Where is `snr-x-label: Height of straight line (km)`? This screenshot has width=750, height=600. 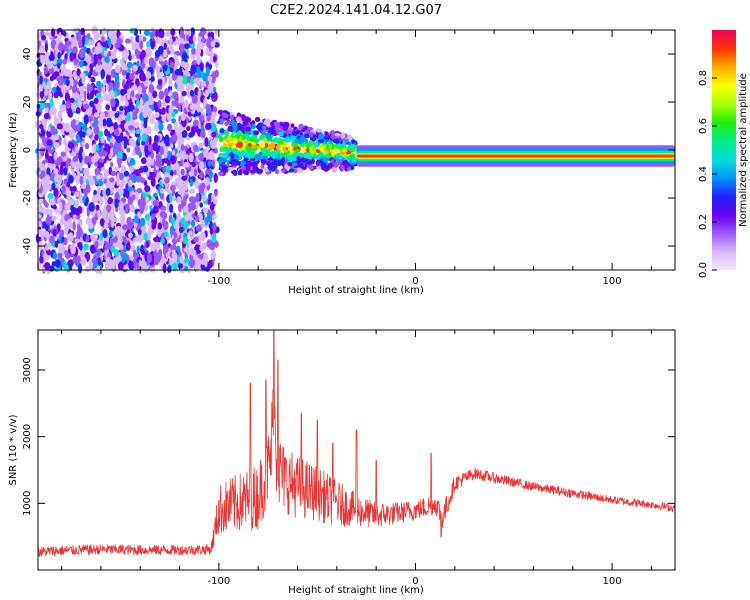 snr-x-label: Height of straight line (km) is located at coordinates (356, 590).